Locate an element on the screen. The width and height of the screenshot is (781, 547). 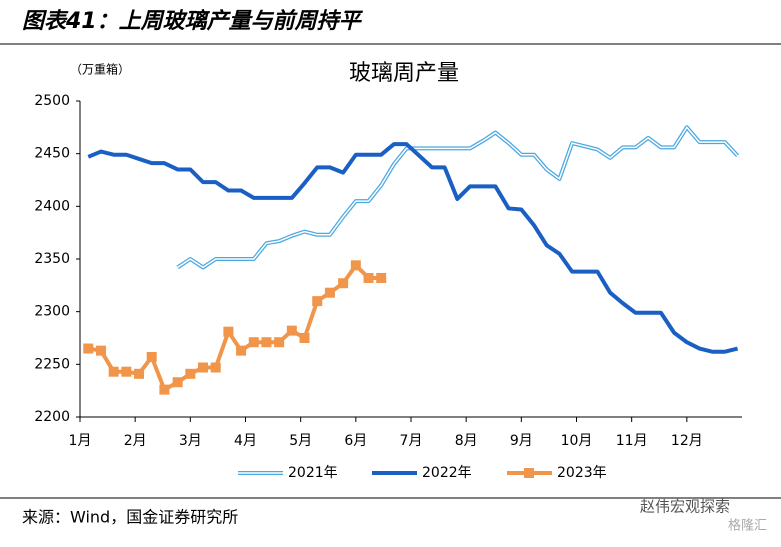
legend-label: 2021年 is located at coordinates (313, 473).